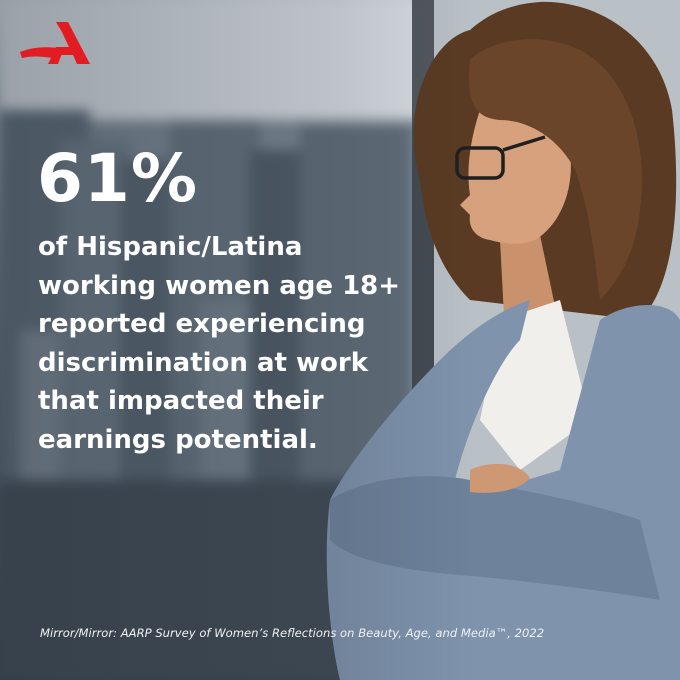 This screenshot has width=680, height=680. What do you see at coordinates (117, 178) in the screenshot?
I see `headline-stat: 61%` at bounding box center [117, 178].